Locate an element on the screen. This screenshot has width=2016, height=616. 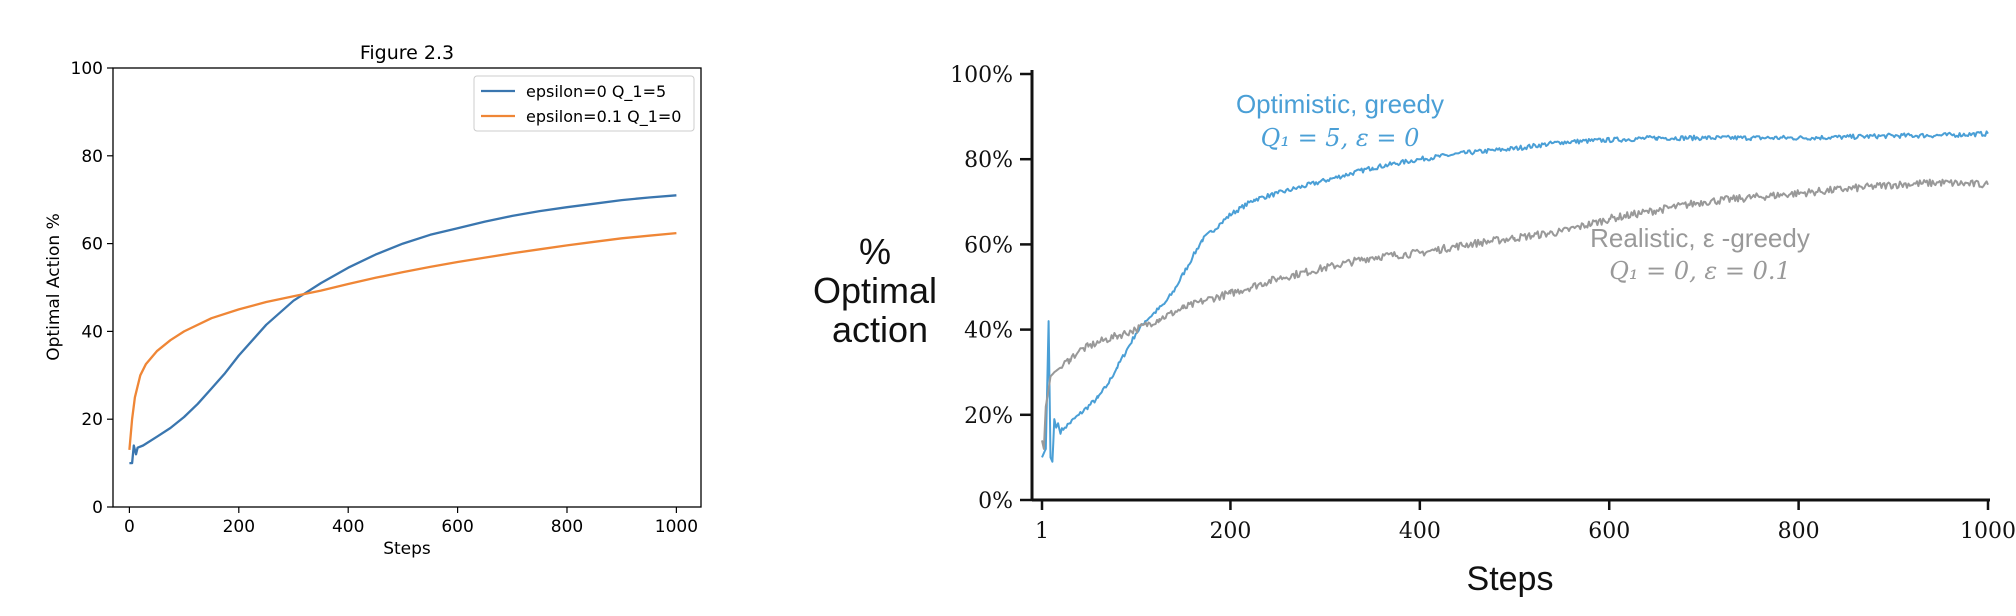
right-x-tick-label: 1000 is located at coordinates (1988, 531).